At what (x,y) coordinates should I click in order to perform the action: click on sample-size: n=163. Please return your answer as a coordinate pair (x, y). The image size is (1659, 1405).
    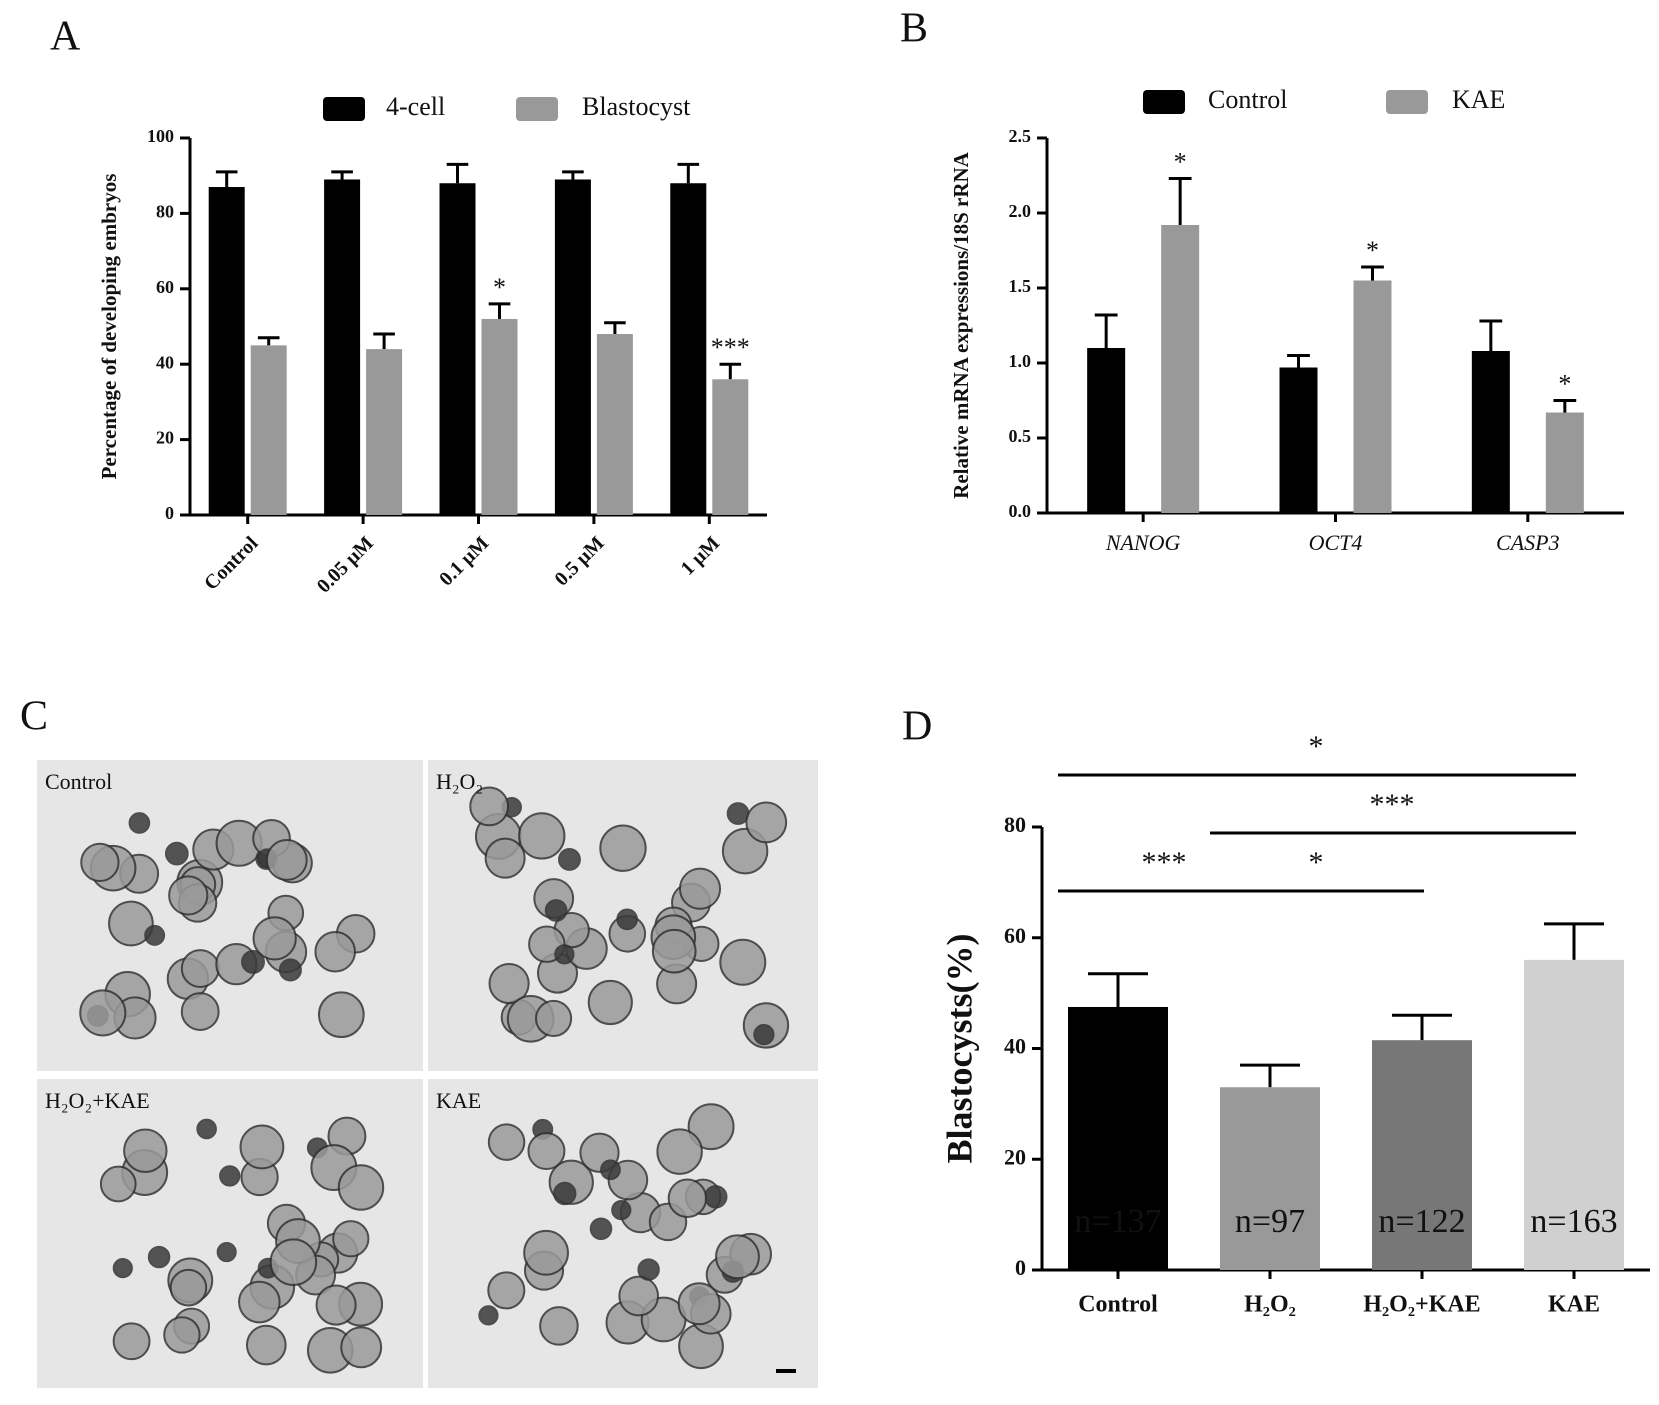
    Looking at the image, I should click on (1573, 1221).